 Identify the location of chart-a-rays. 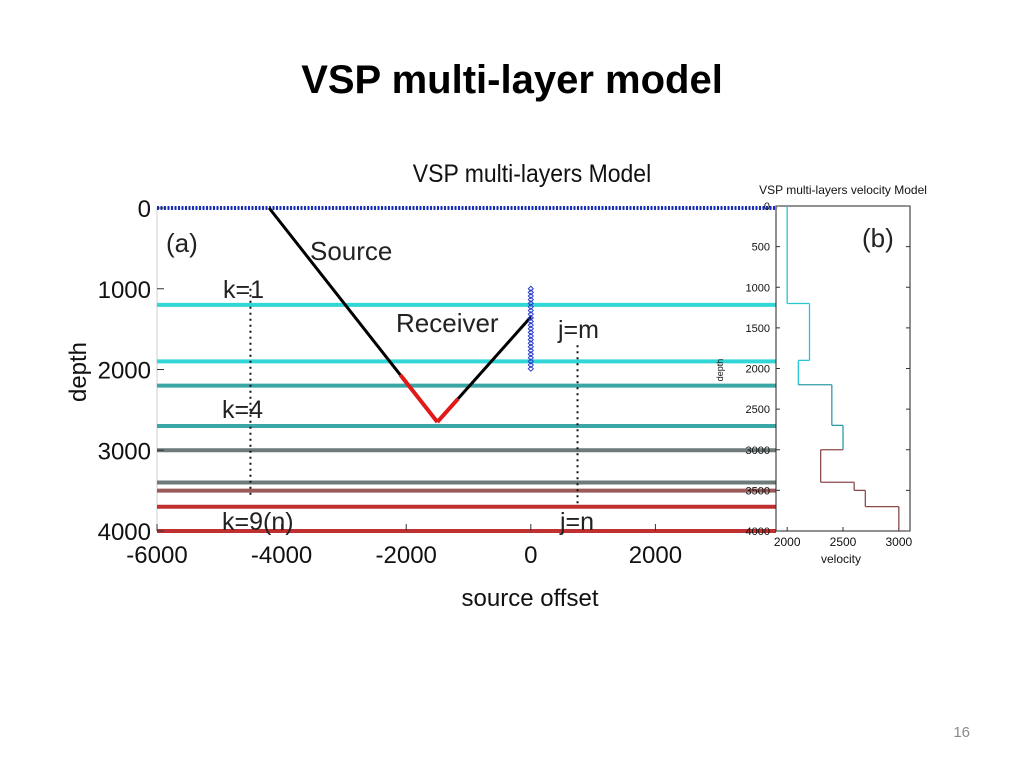
(399, 315).